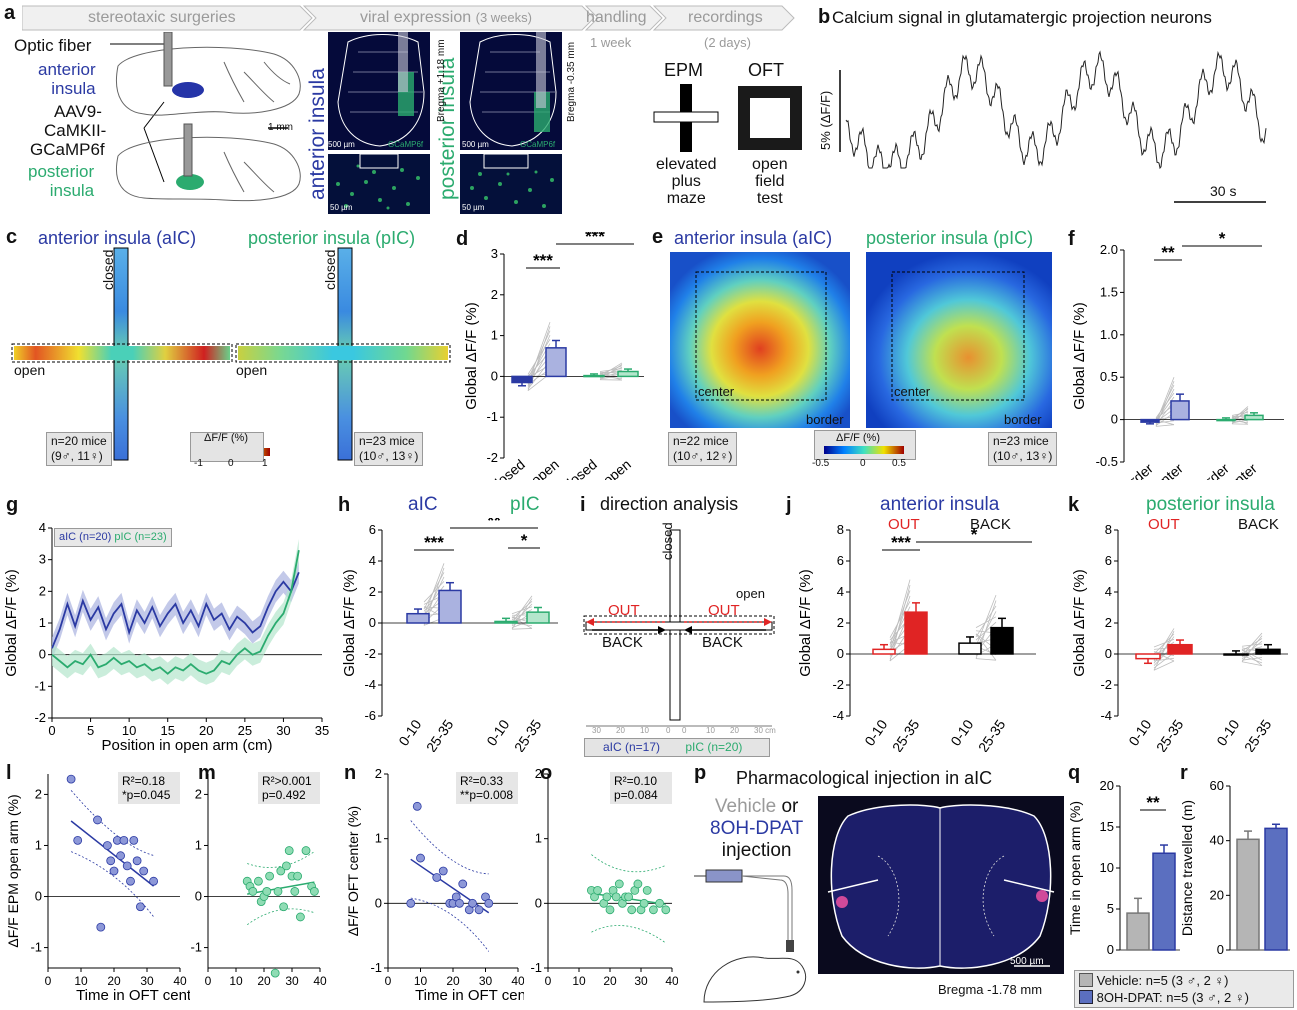  I want to click on pic-oft-heatmap, so click(959, 340).